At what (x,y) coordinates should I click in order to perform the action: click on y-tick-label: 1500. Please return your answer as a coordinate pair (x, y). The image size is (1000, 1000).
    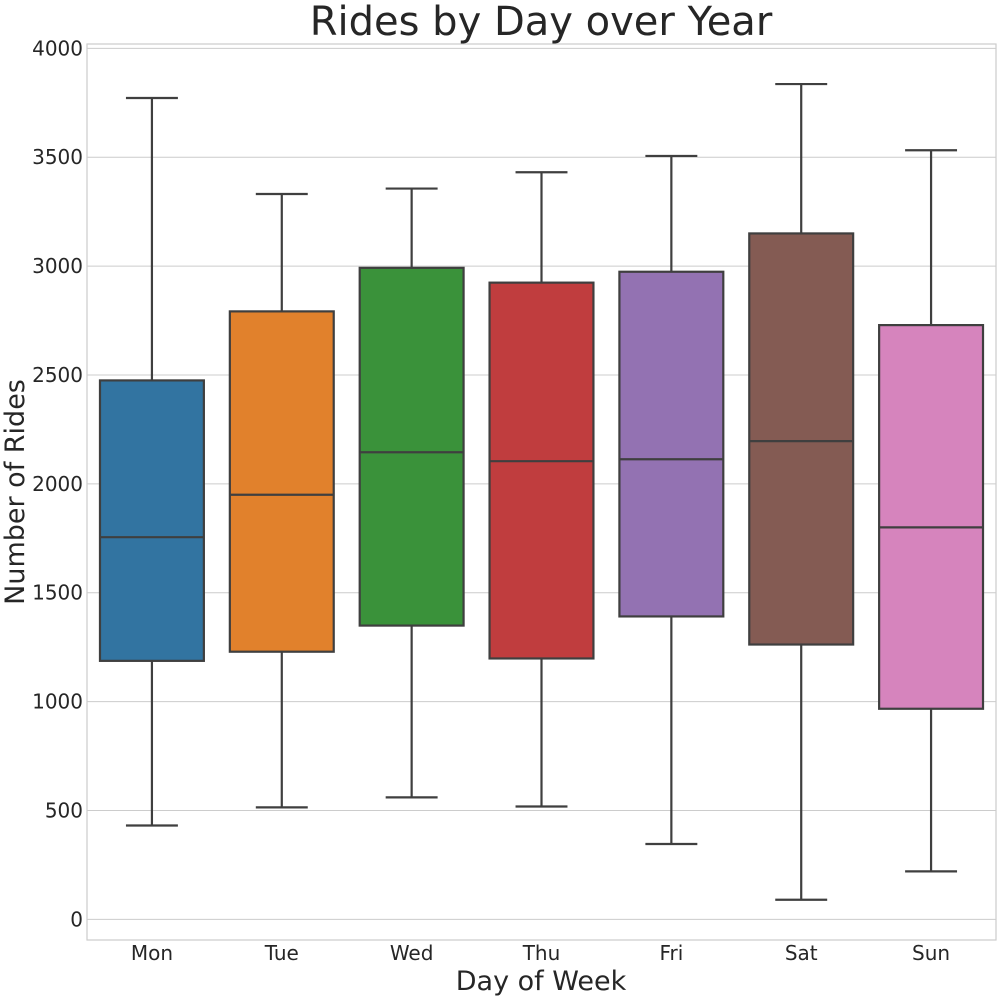
    Looking at the image, I should click on (57, 593).